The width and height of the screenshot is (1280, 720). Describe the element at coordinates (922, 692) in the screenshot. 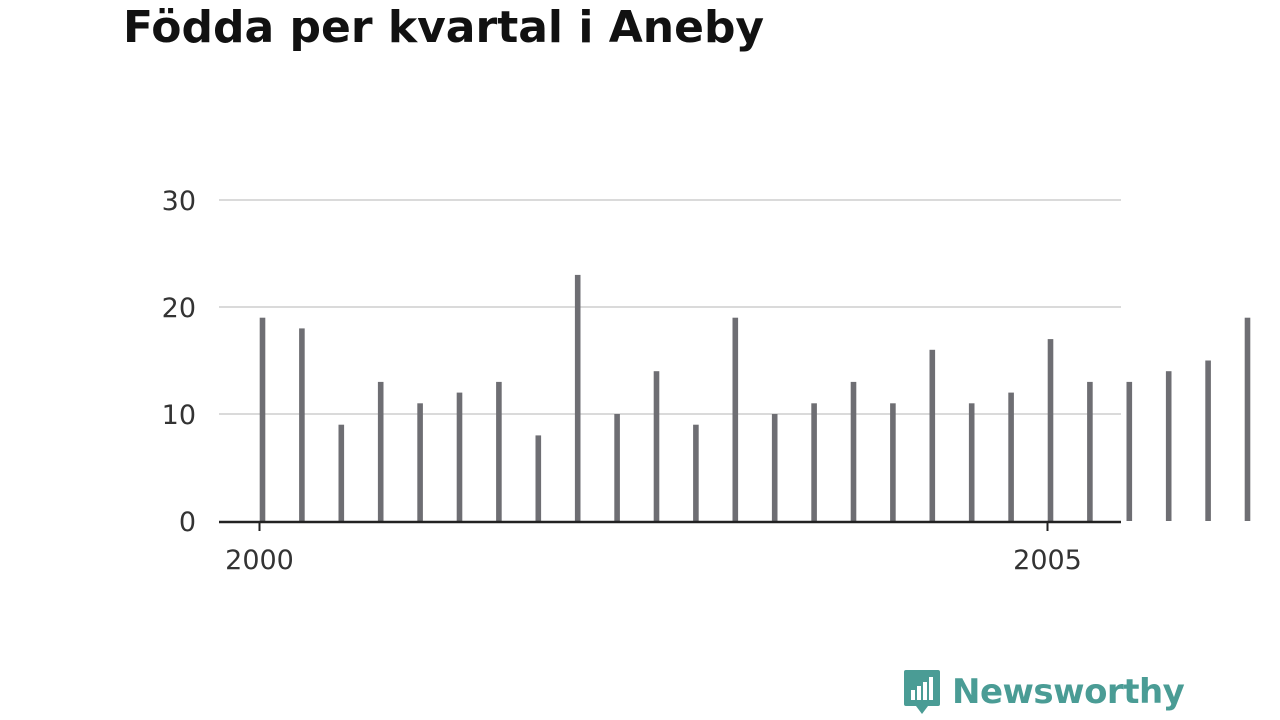

I see `newsworthy-logo-icon` at that location.